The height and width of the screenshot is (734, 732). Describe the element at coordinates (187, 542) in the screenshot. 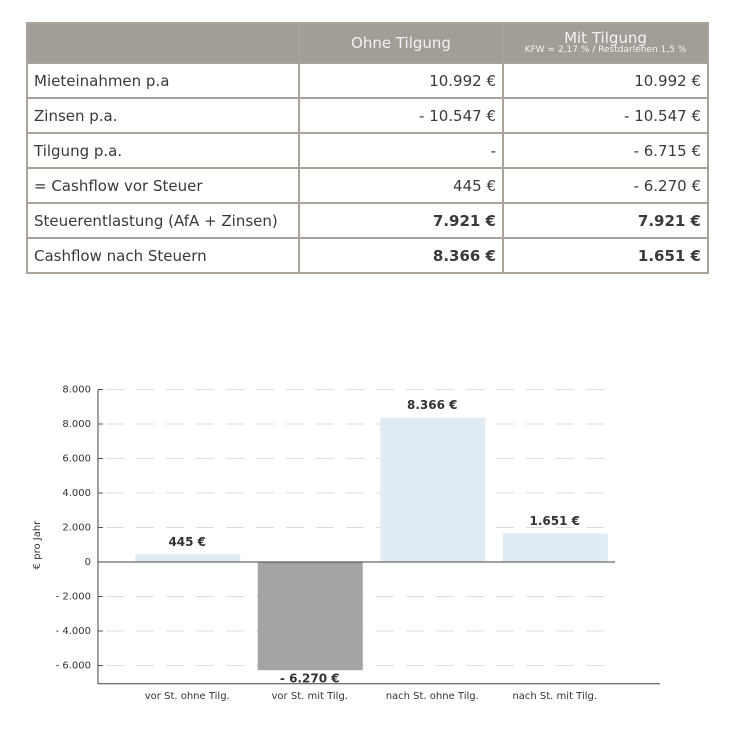

I see `value-label: 445 €` at that location.